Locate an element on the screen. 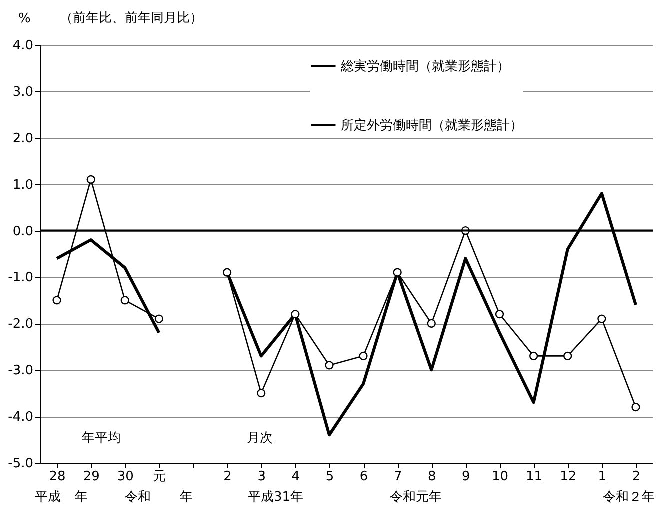 The height and width of the screenshot is (513, 667). chart-subtitle: （前年比、前年同月比） is located at coordinates (131, 18).